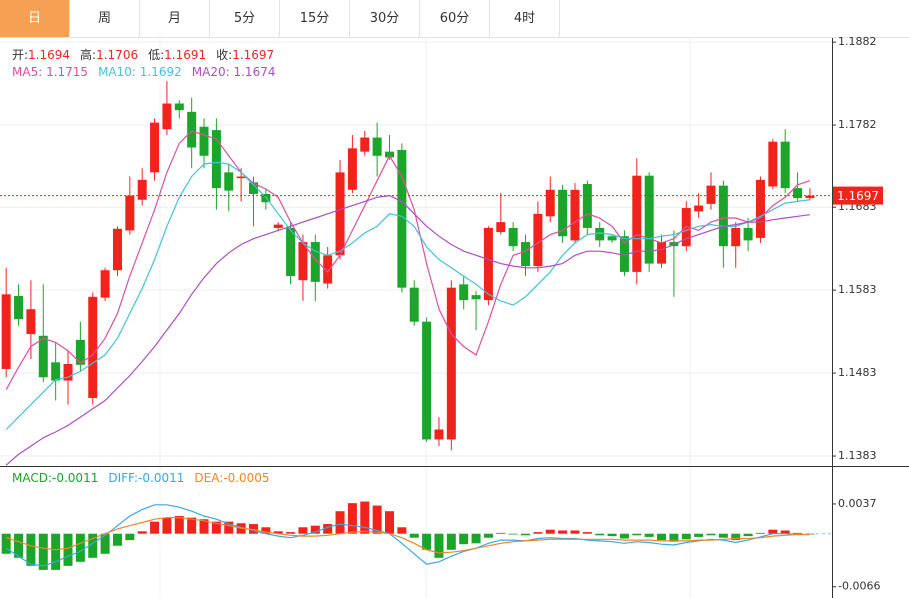 This screenshot has width=909, height=598. Describe the element at coordinates (175, 18) in the screenshot. I see `period-tab: 月` at that location.